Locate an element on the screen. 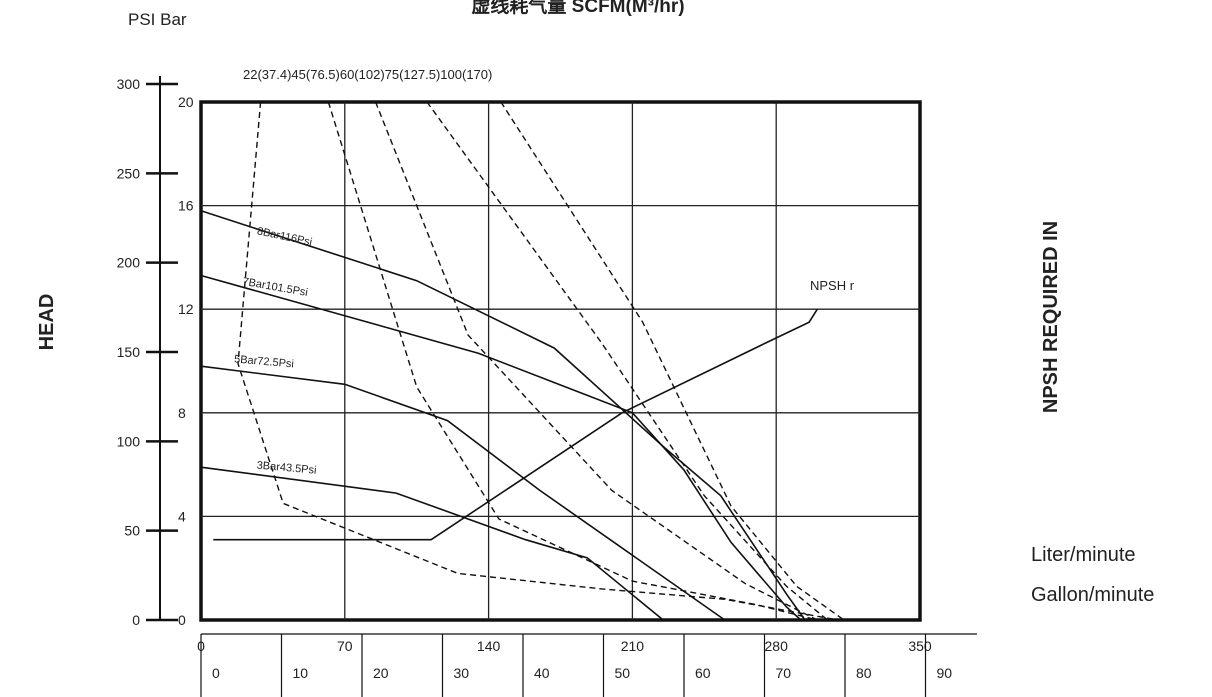 The image size is (1212, 697). psi-tick-label-300: 300 is located at coordinates (129, 84).